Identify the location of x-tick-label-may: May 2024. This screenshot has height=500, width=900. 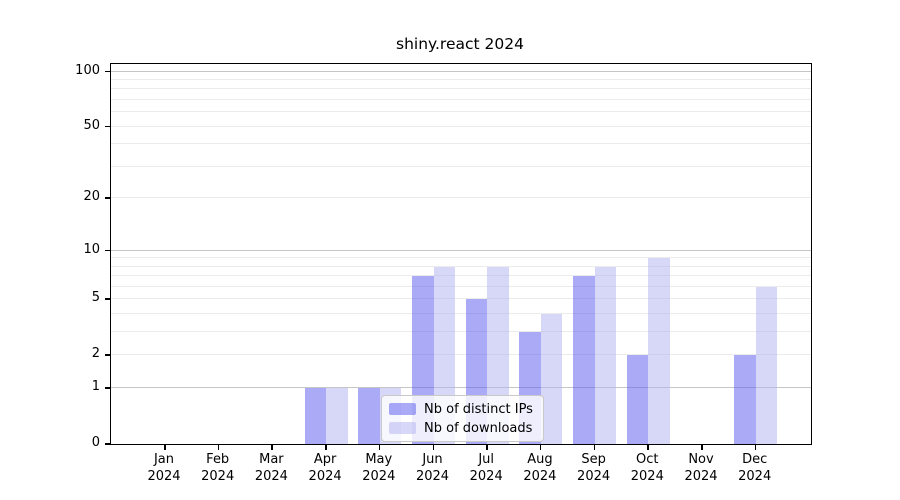
(379, 468).